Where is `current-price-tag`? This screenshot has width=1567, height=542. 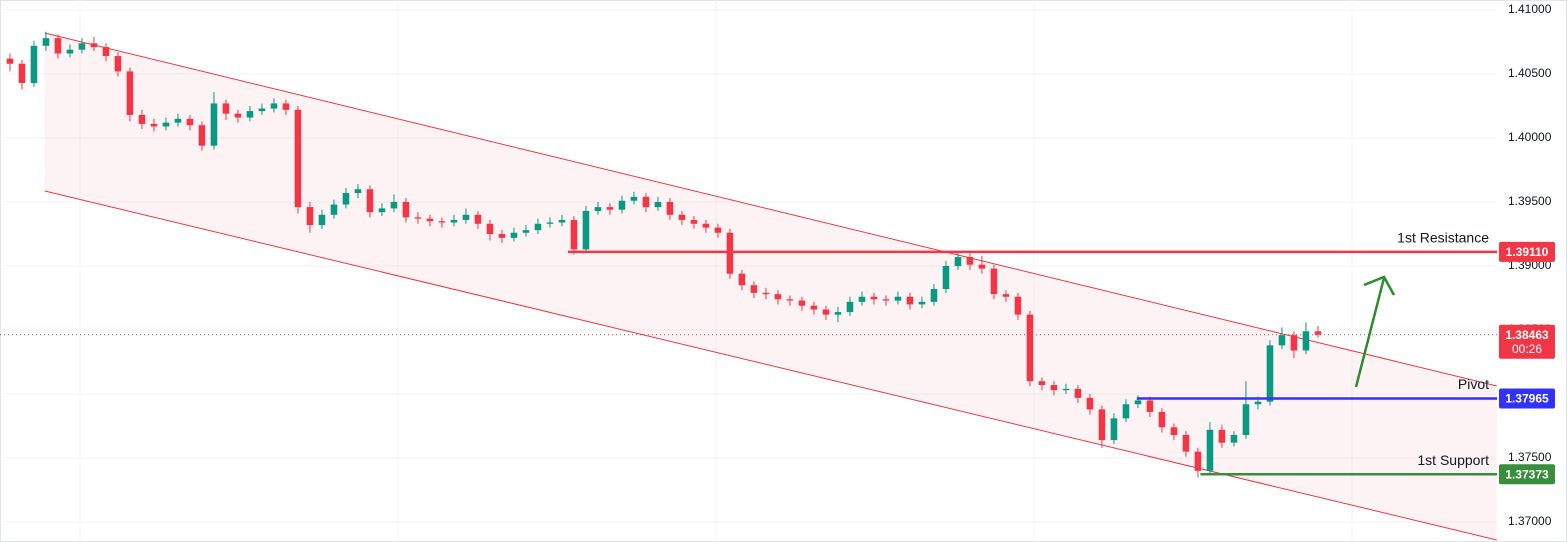 current-price-tag is located at coordinates (1527, 341).